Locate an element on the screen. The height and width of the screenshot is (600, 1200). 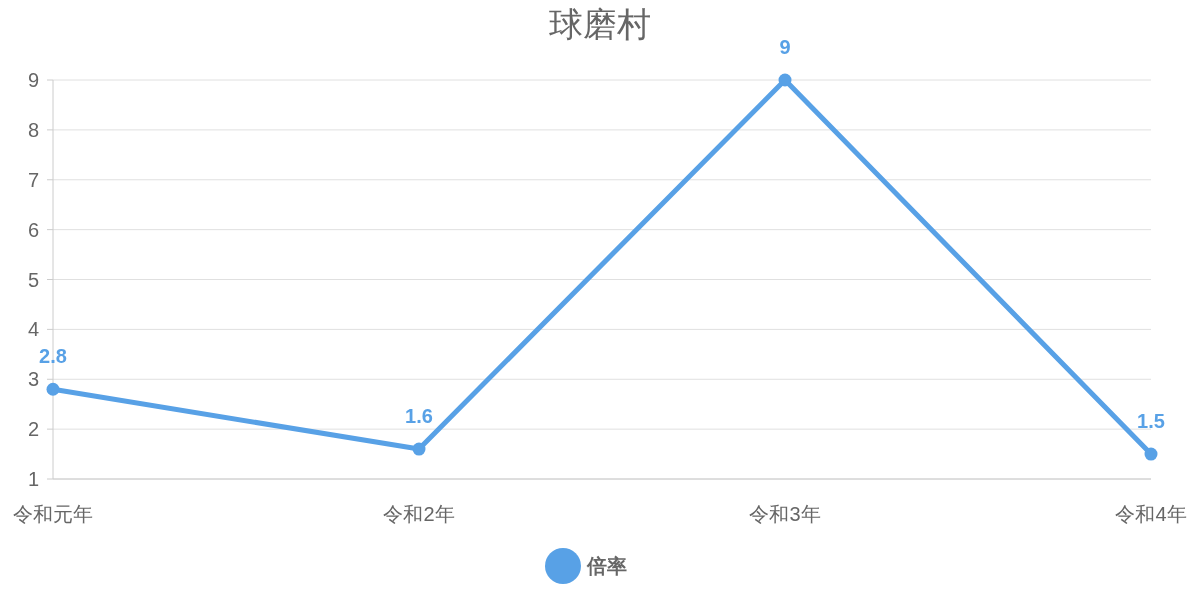
x-tick-label: 令和3年 is located at coordinates (785, 514).